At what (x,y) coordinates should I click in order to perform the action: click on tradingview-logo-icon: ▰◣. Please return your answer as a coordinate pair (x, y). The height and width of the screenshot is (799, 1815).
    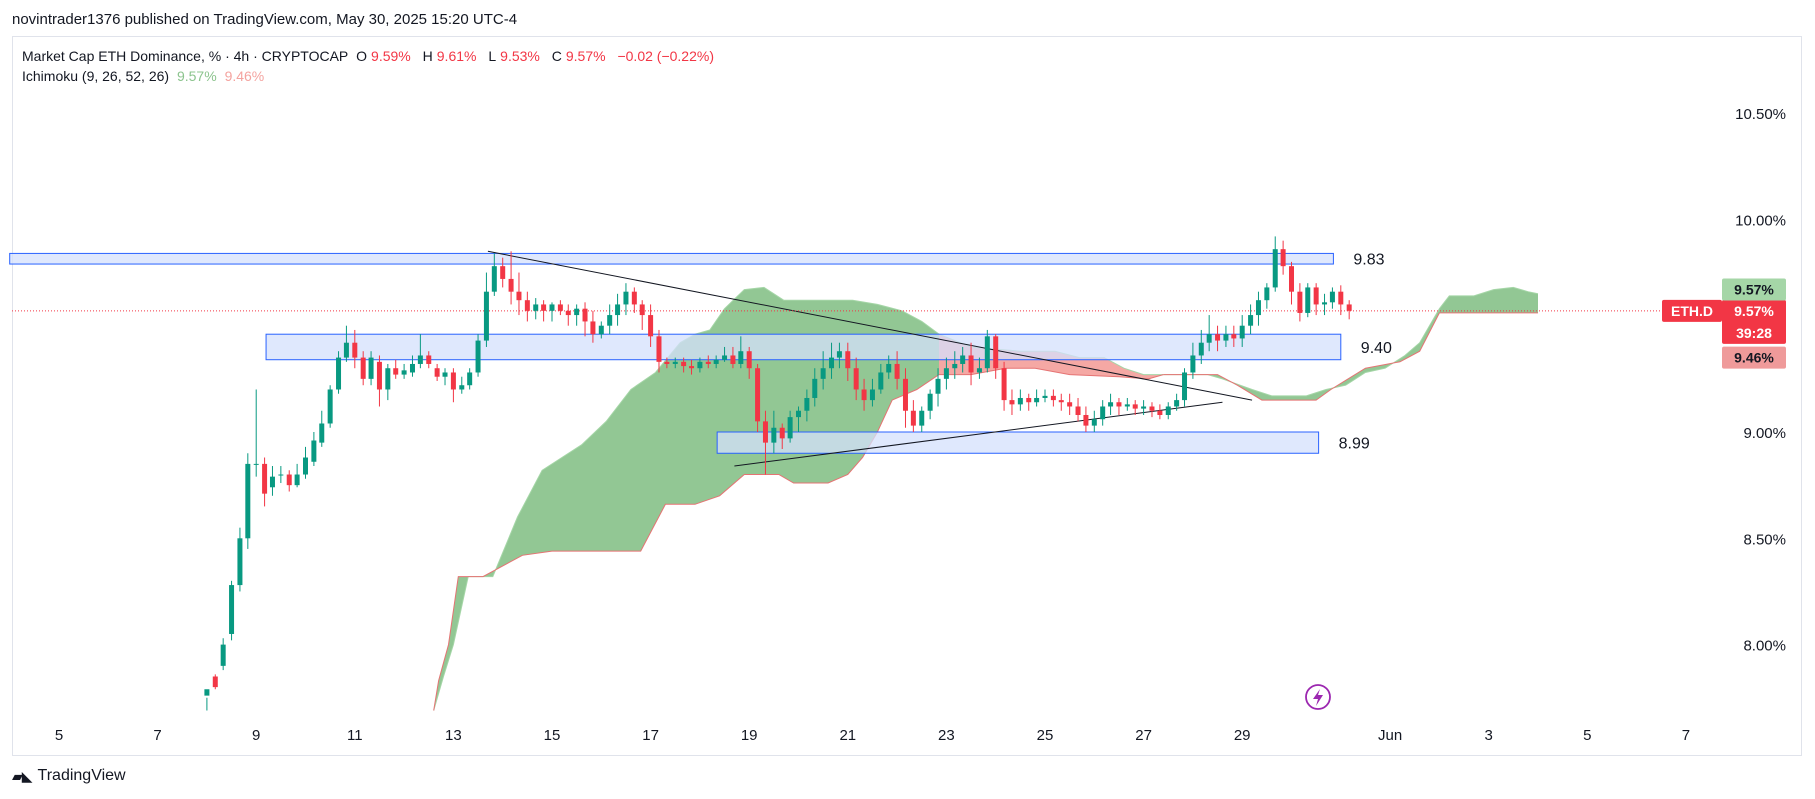
    Looking at the image, I should click on (22, 775).